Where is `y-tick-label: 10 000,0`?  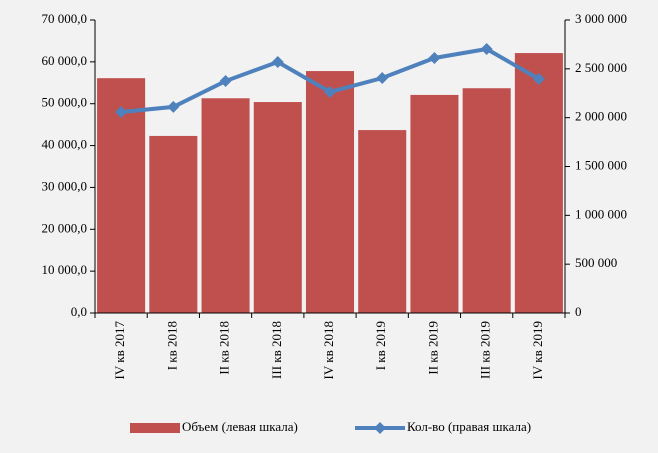 y-tick-label: 10 000,0 is located at coordinates (65, 269).